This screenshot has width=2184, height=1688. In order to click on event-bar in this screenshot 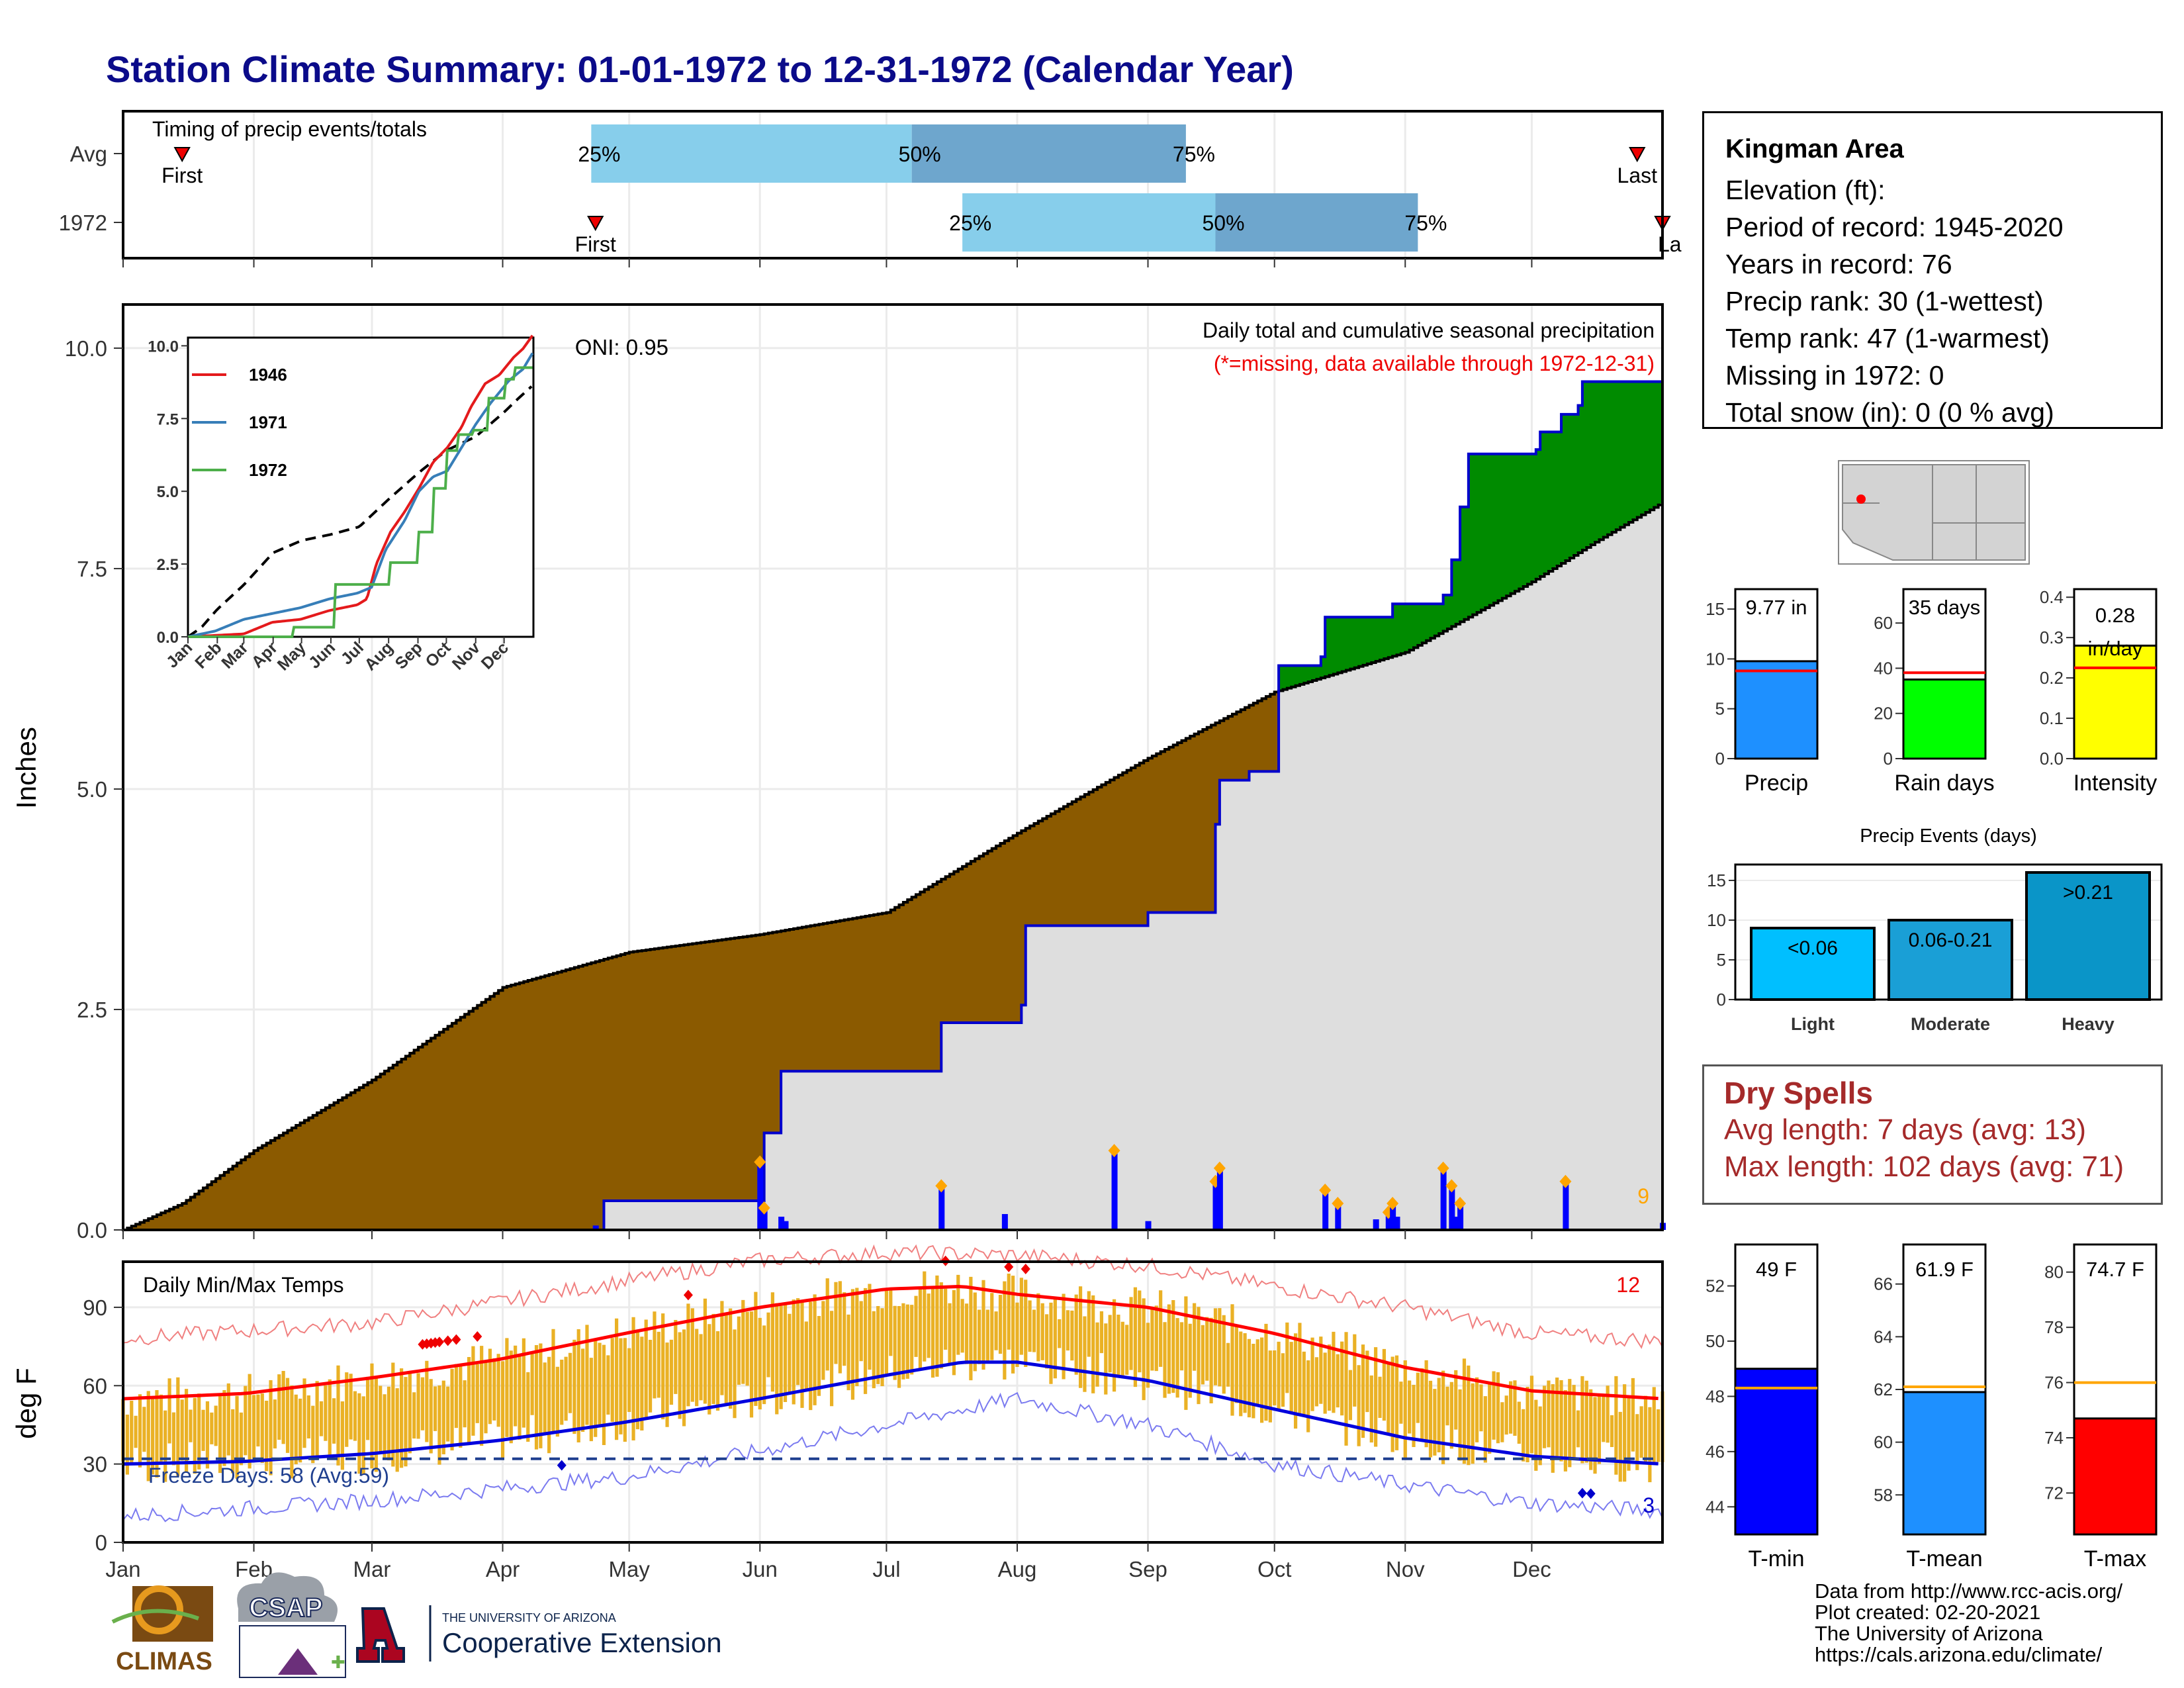, I will do `click(1951, 960)`.